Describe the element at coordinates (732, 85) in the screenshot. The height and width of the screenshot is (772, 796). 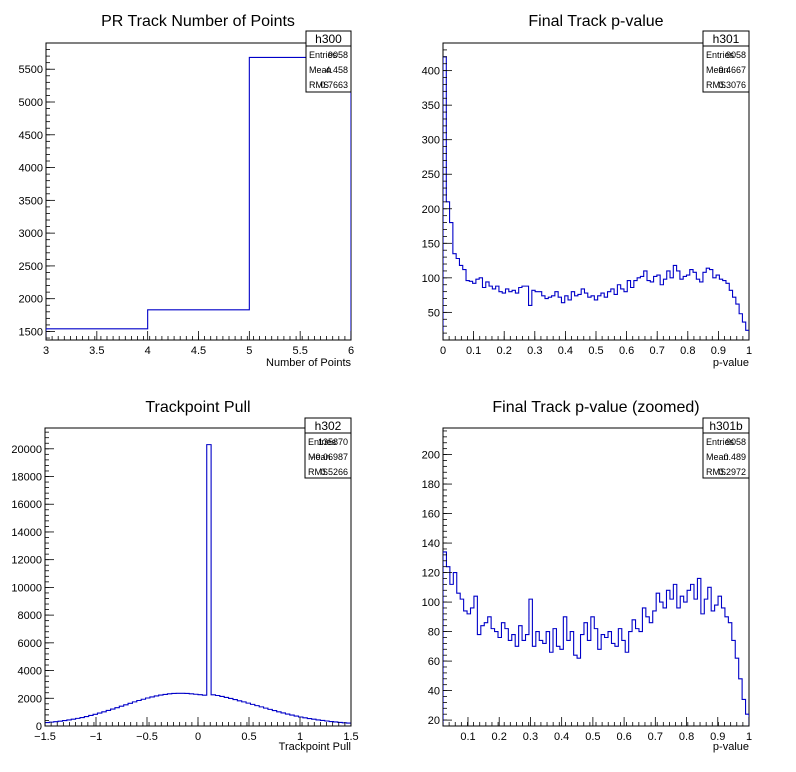
I see `stats-rms-value: 0.3076` at that location.